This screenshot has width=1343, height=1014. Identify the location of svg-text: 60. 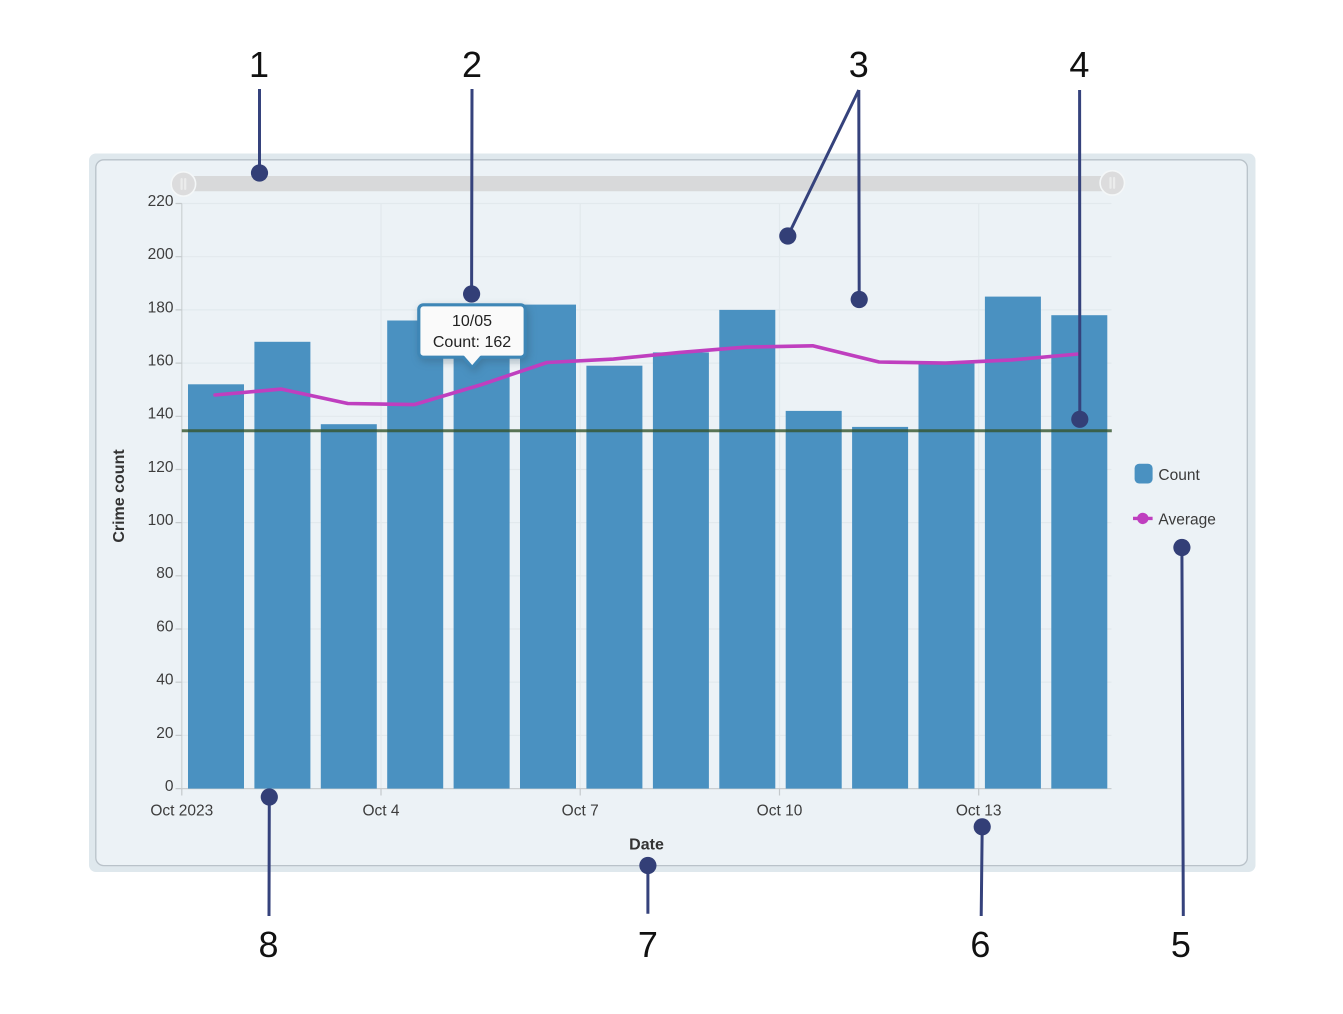
(165, 626).